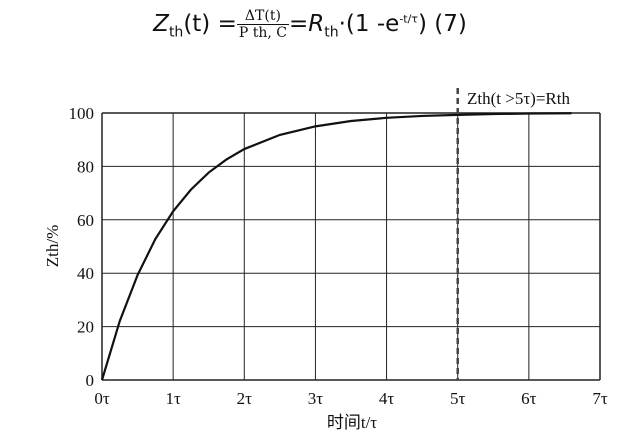 The height and width of the screenshot is (436, 620). I want to click on formula-z: Z, so click(161, 24).